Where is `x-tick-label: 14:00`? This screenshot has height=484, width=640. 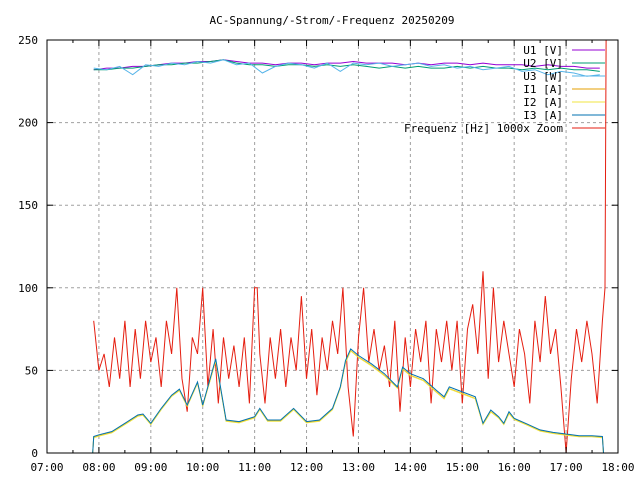 x-tick-label: 14:00 is located at coordinates (410, 467).